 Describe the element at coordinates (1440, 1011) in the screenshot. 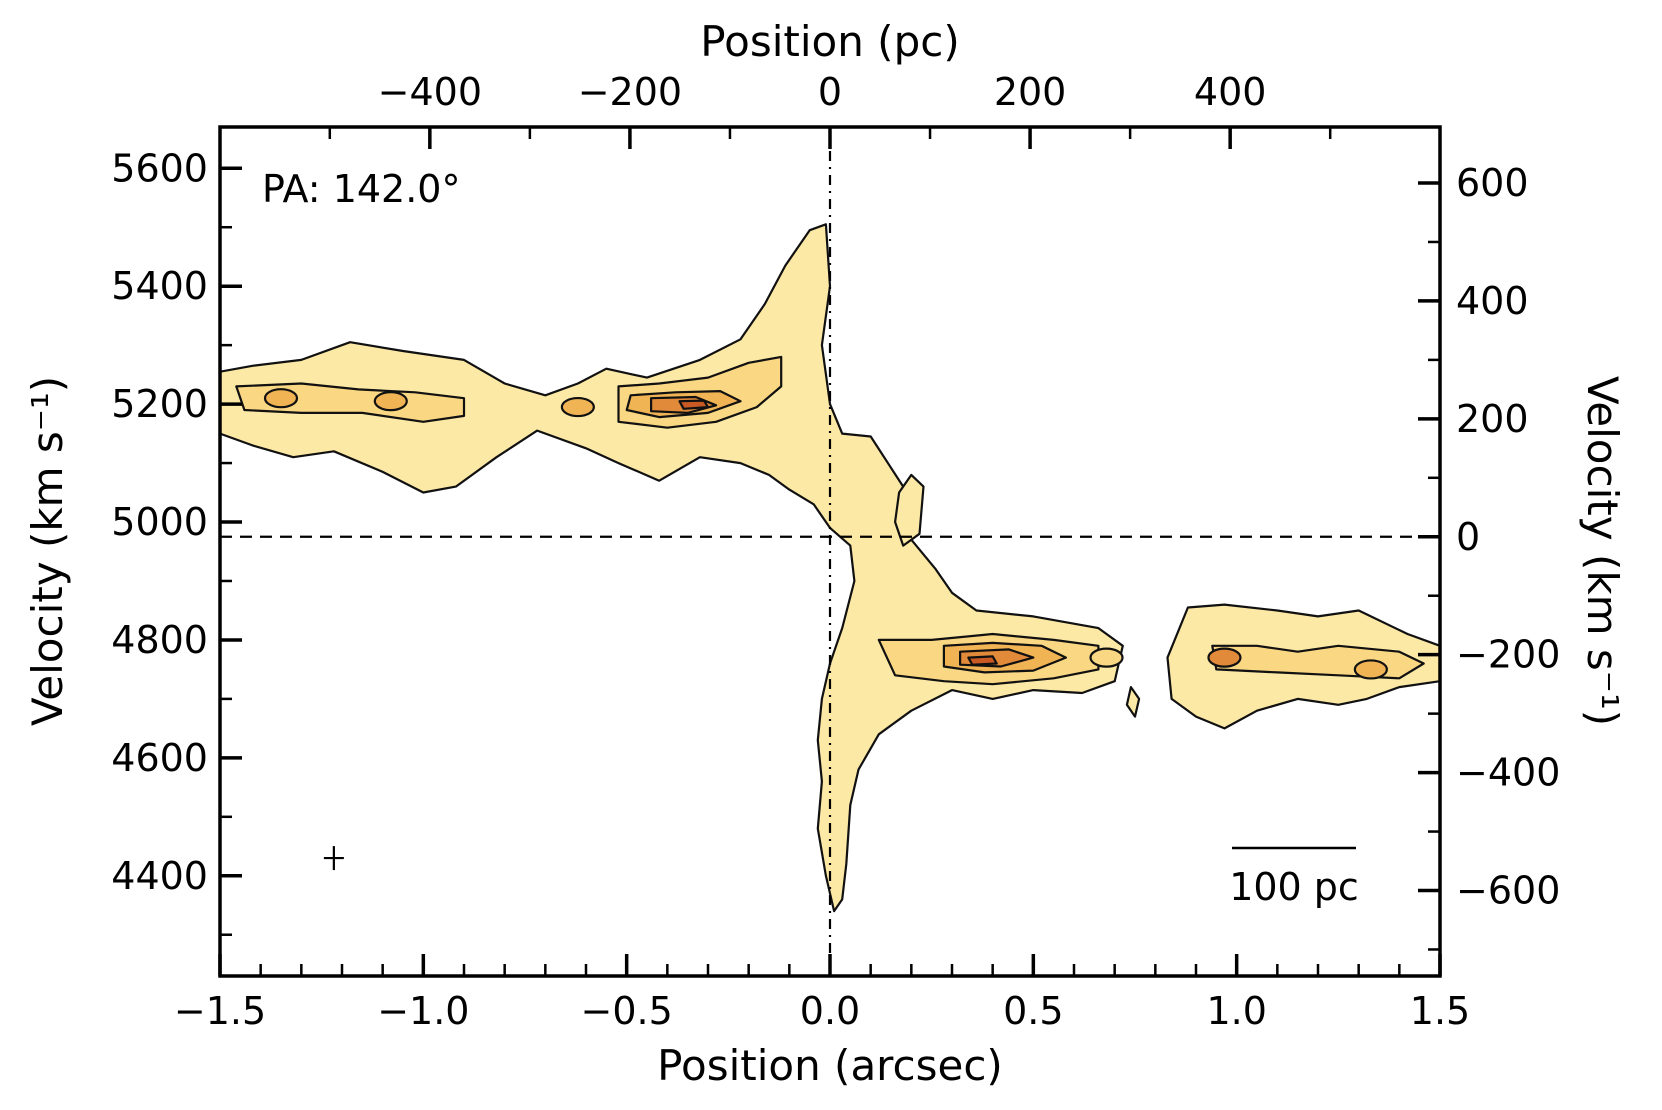

I see `x-bottom-tick-label: 1.5` at that location.